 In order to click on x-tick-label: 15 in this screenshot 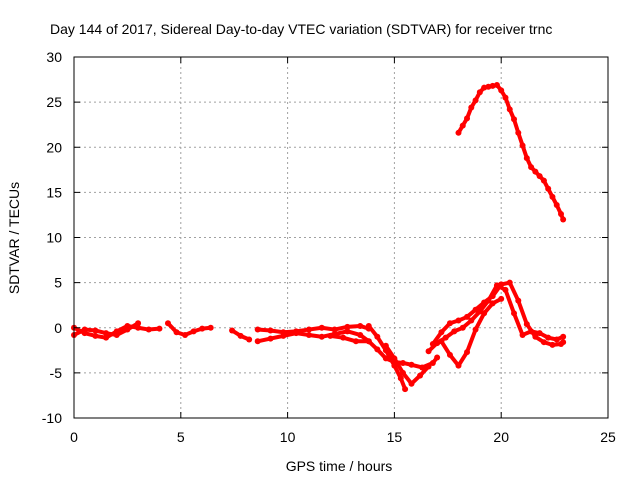, I will do `click(395, 437)`.